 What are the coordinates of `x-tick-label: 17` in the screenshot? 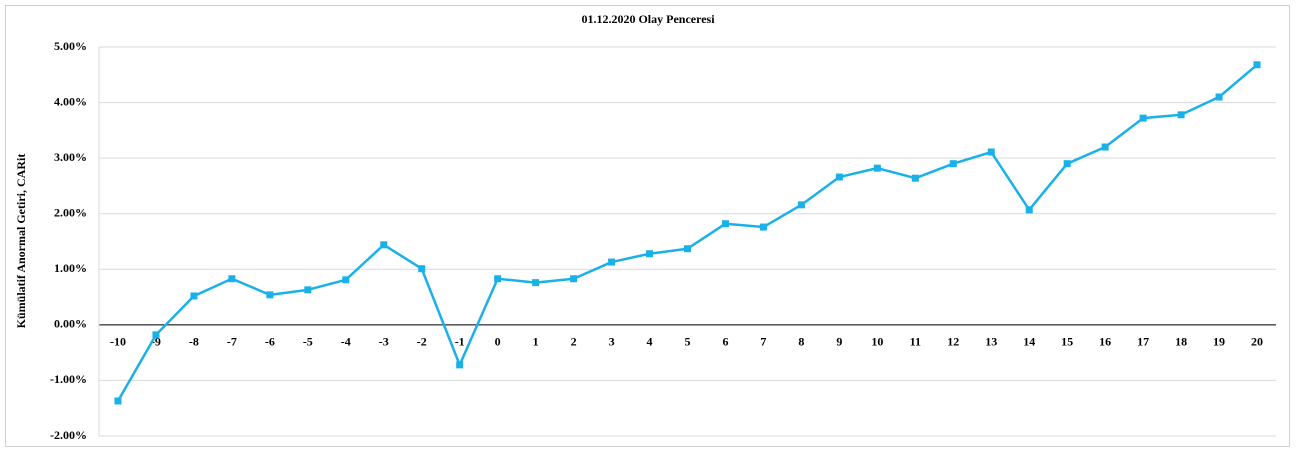 It's located at (1143, 342).